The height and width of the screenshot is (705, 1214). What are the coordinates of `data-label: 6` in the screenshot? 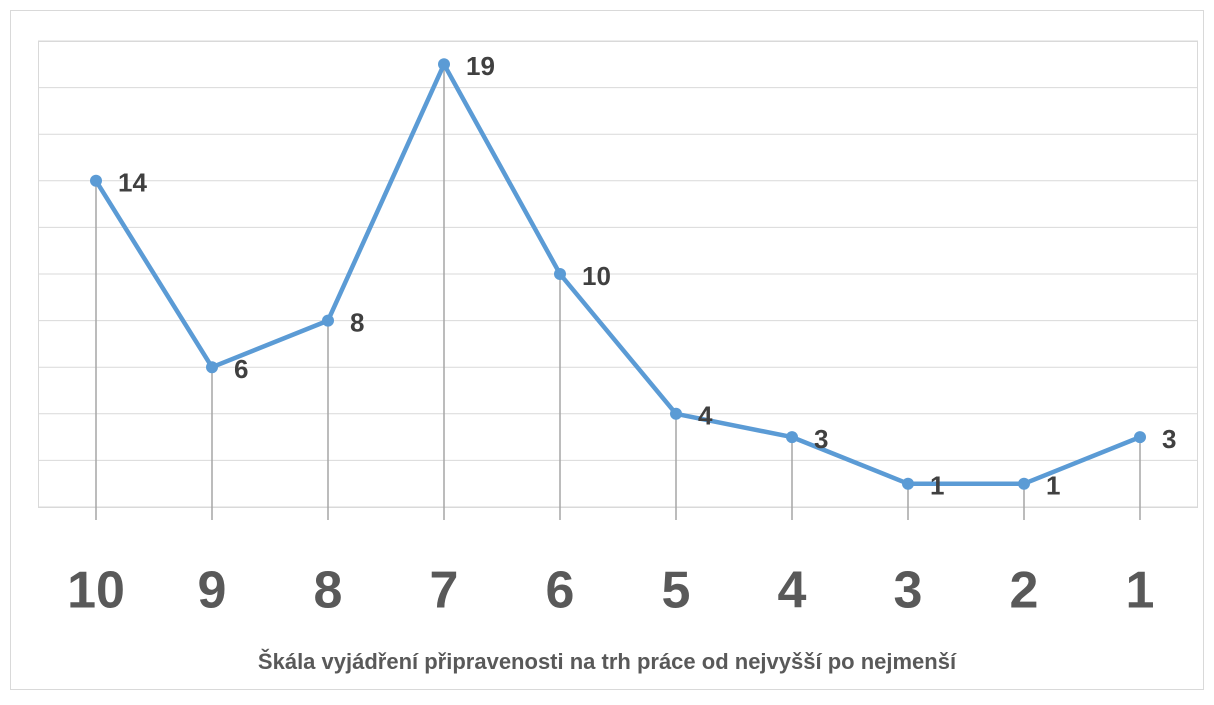 It's located at (241, 369).